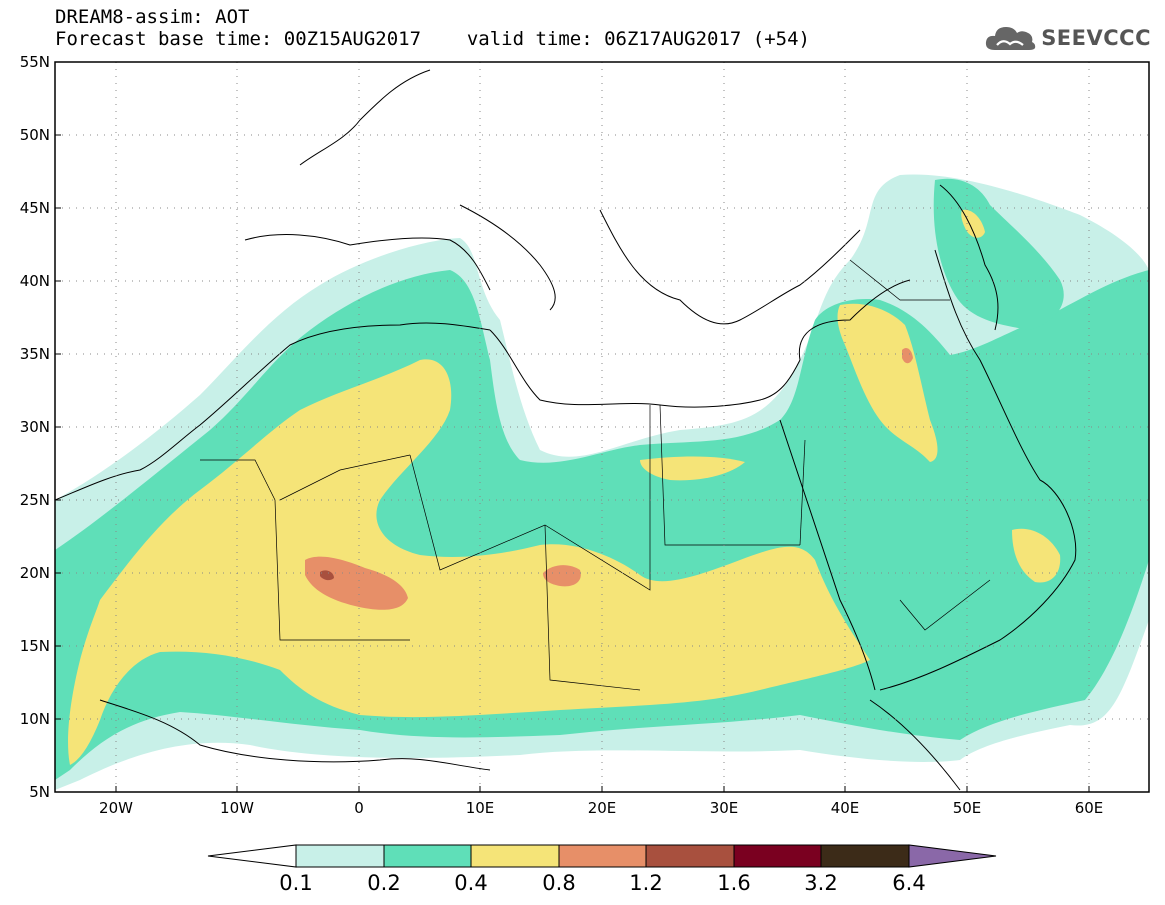  I want to click on lat-label: 20N, so click(35, 573).